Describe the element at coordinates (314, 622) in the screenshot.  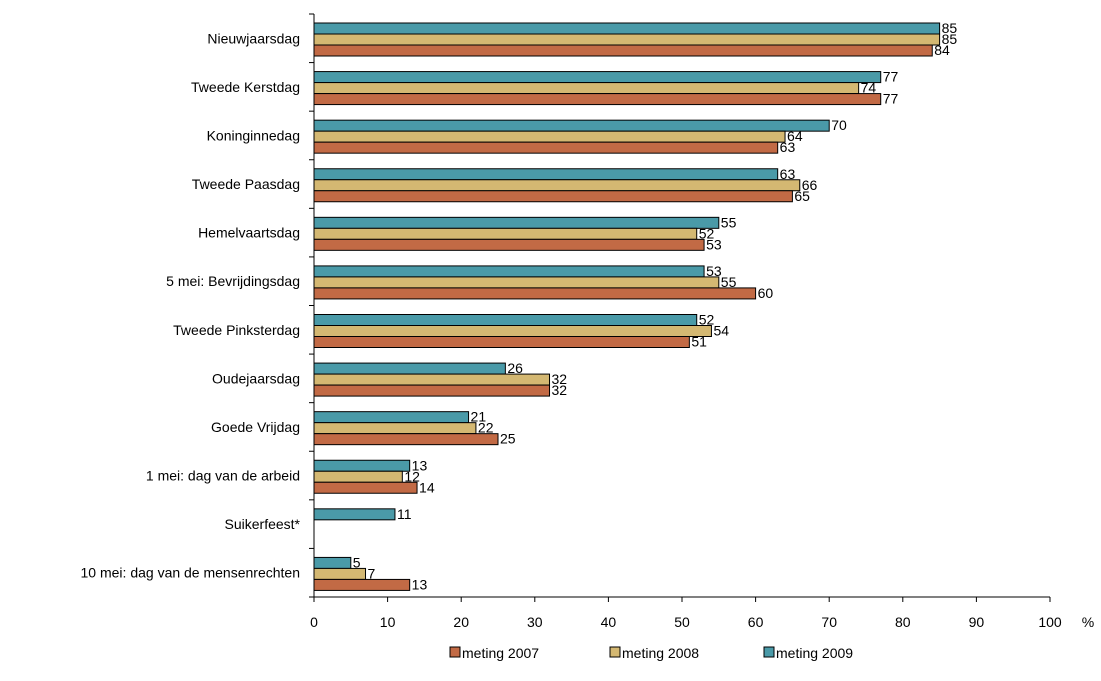
I see `x-tick-label: 0` at that location.